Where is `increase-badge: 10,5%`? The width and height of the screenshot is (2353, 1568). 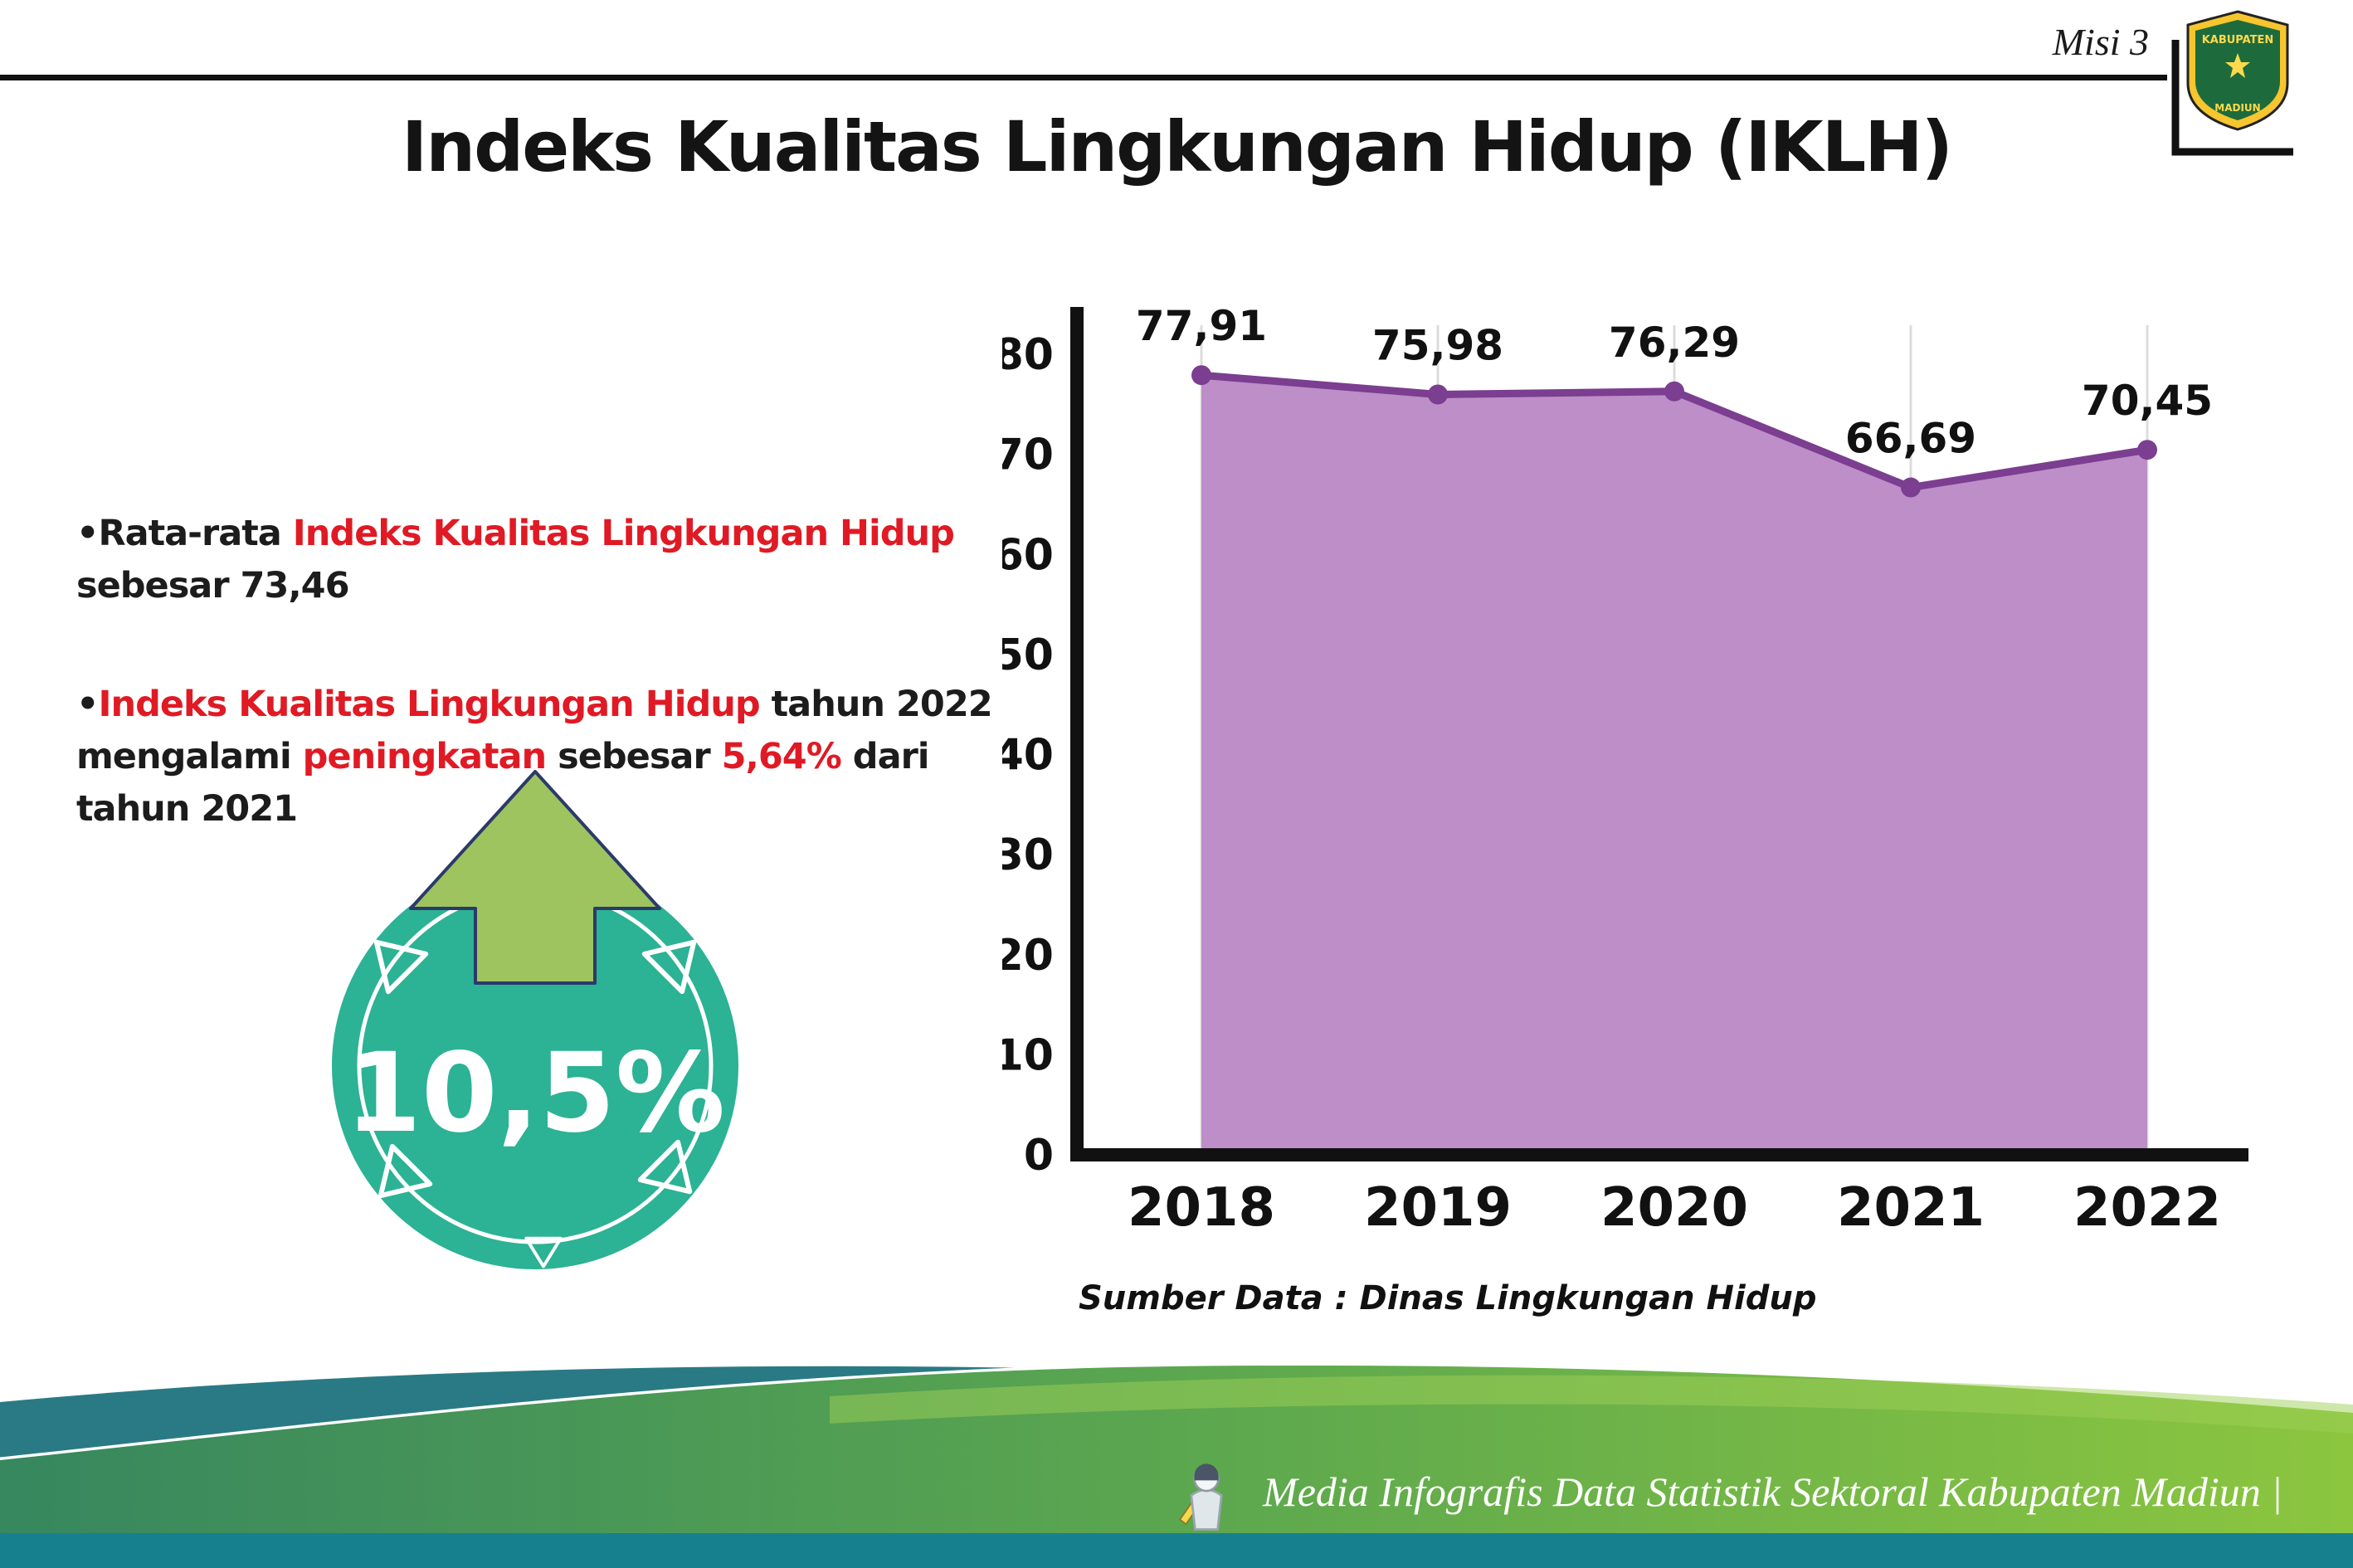 increase-badge: 10,5% is located at coordinates (535, 1019).